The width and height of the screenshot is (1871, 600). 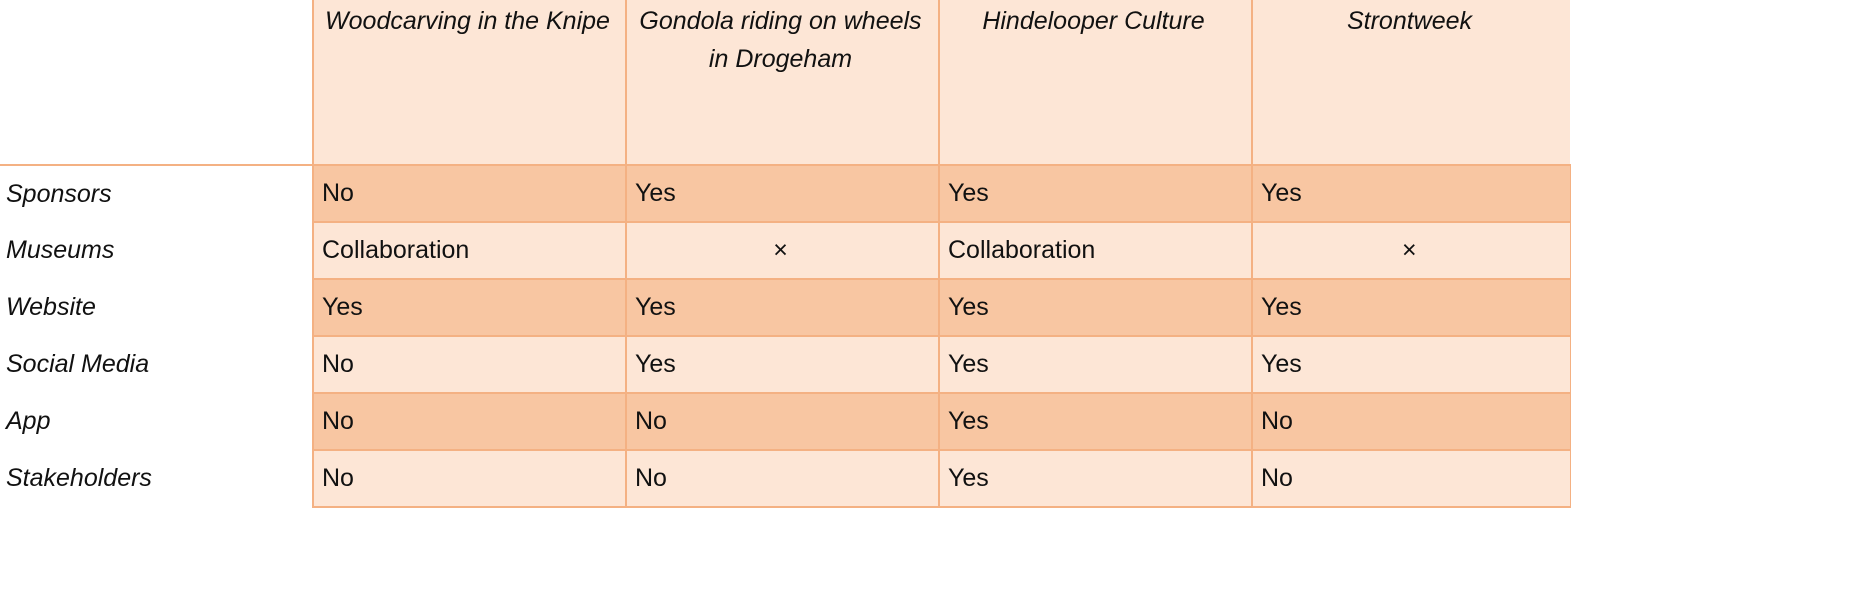 I want to click on row-label: Sponsors, so click(x=157, y=193).